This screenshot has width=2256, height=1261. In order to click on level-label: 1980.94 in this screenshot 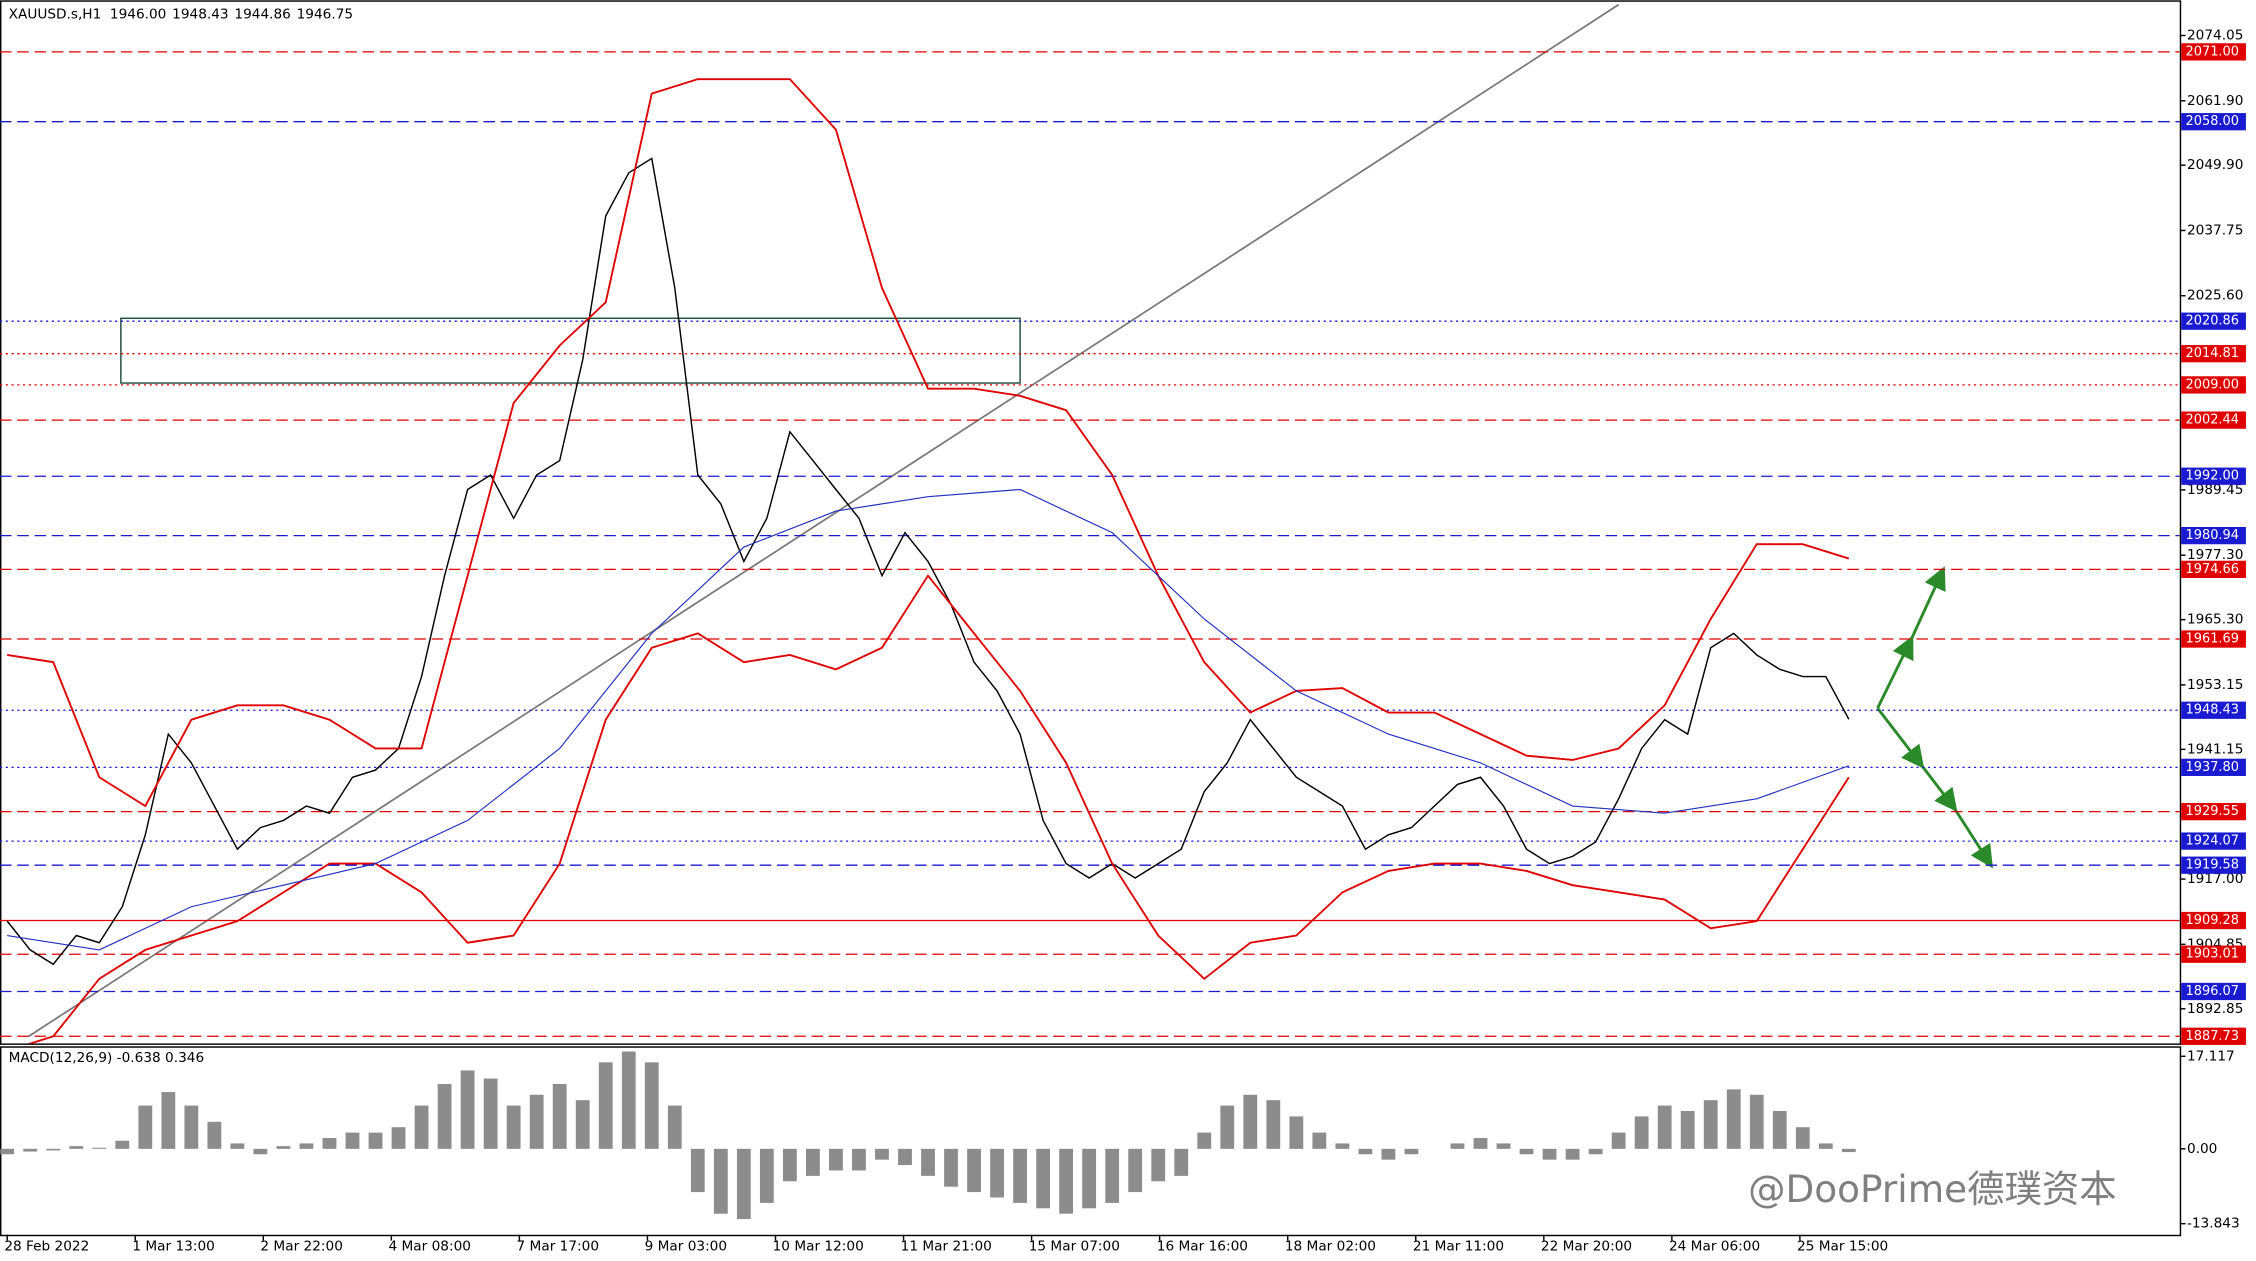, I will do `click(2213, 535)`.